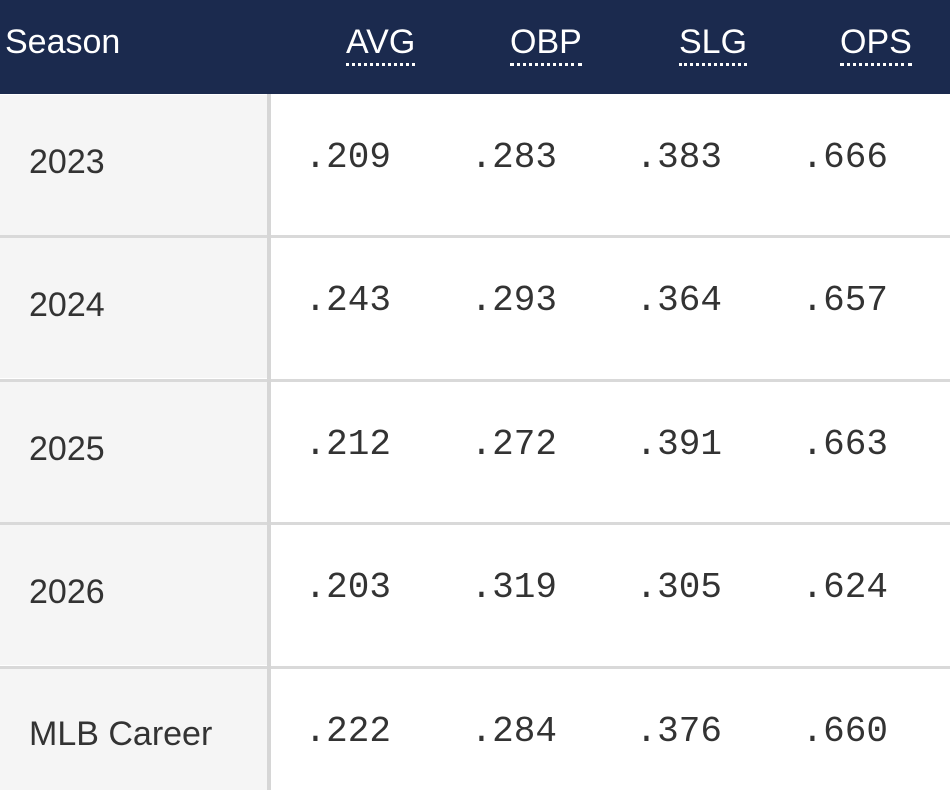 The image size is (950, 790). Describe the element at coordinates (347, 588) in the screenshot. I see `stat-value: .203` at that location.